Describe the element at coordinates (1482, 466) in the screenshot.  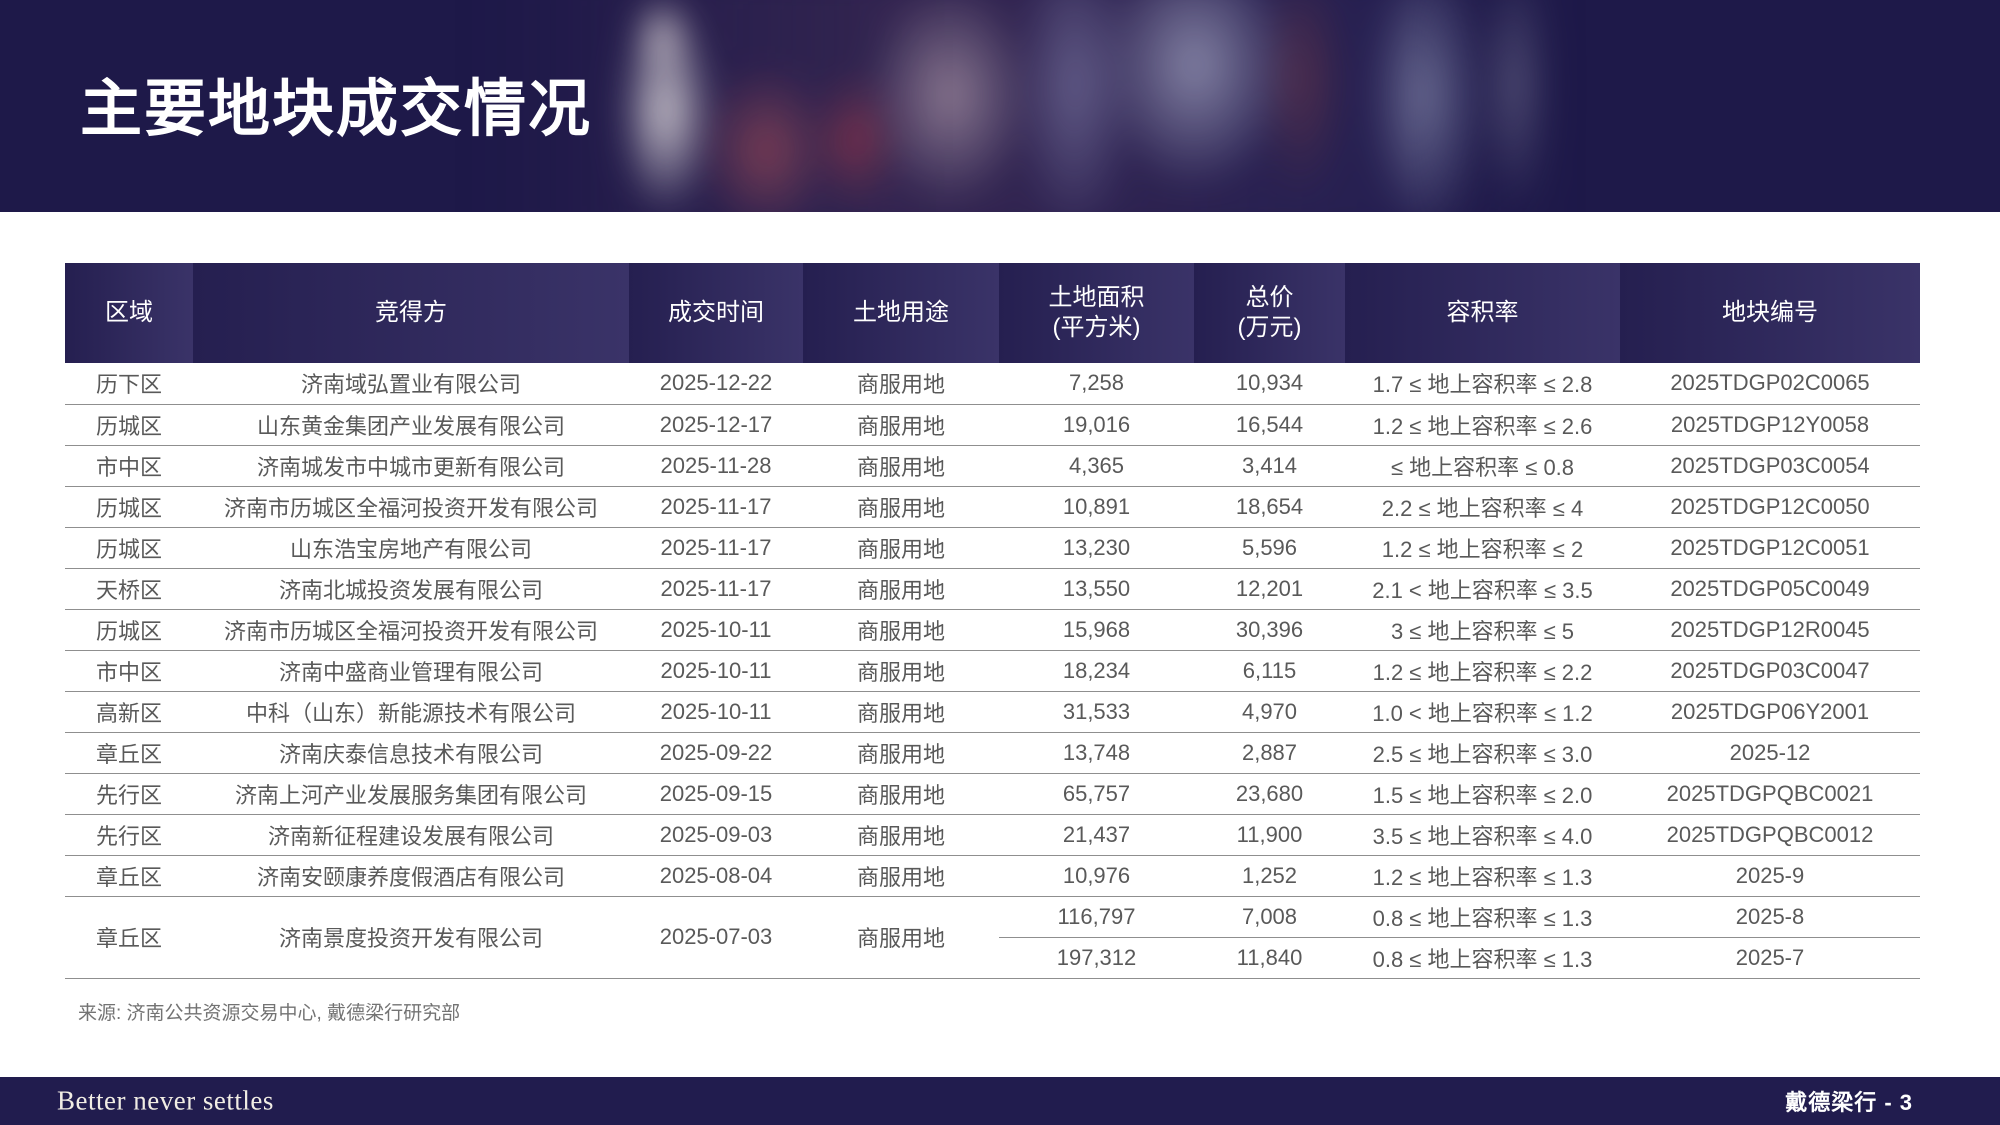
I see `cell-far: ≤ 地上容积率 ≤ 0.8` at that location.